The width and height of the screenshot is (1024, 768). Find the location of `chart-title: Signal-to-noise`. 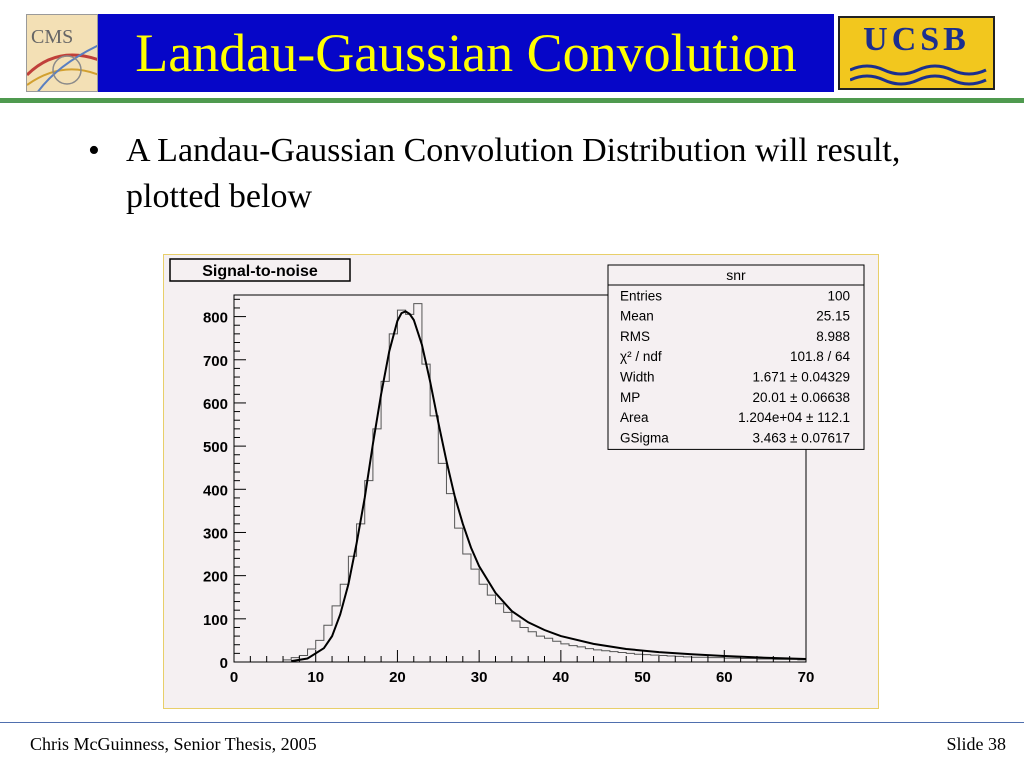

chart-title: Signal-to-noise is located at coordinates (260, 271).